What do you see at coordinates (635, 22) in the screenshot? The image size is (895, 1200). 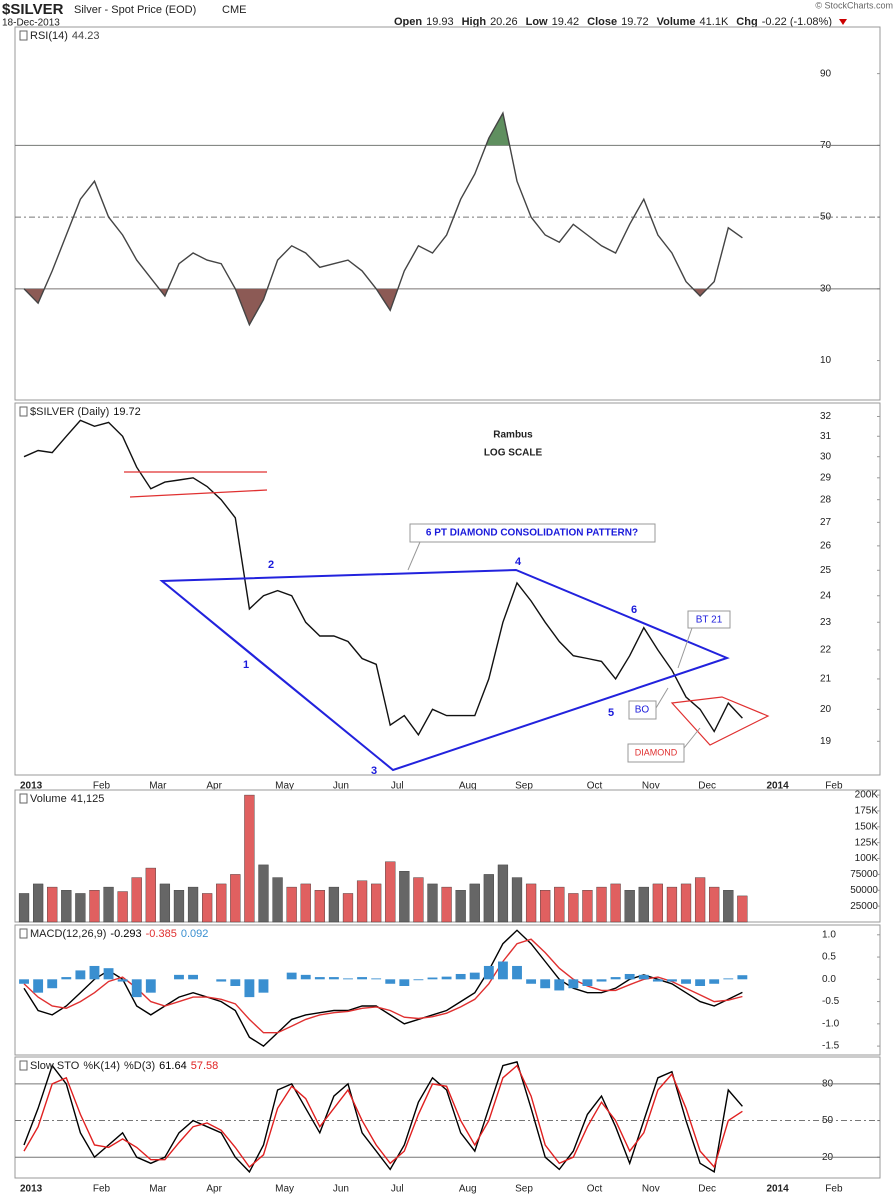 I see `quote-value: 19.72` at bounding box center [635, 22].